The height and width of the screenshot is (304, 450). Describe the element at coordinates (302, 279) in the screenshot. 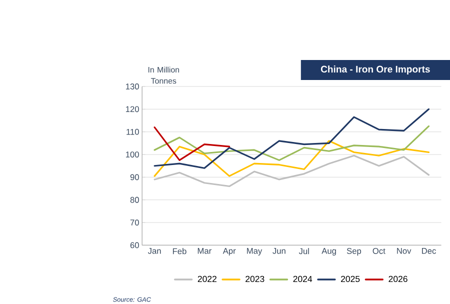

I see `legend-label: 2024` at that location.